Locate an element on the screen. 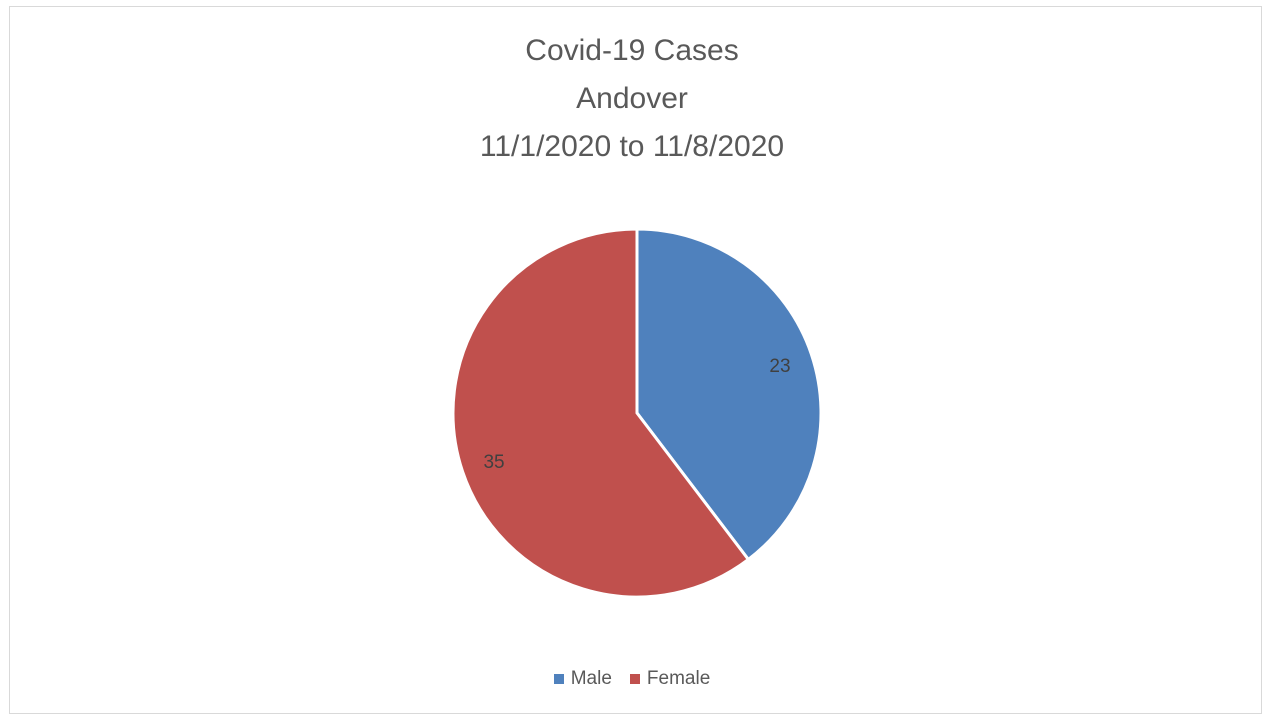 Image resolution: width=1264 pixels, height=717 pixels. legend-swatch-female is located at coordinates (634, 679).